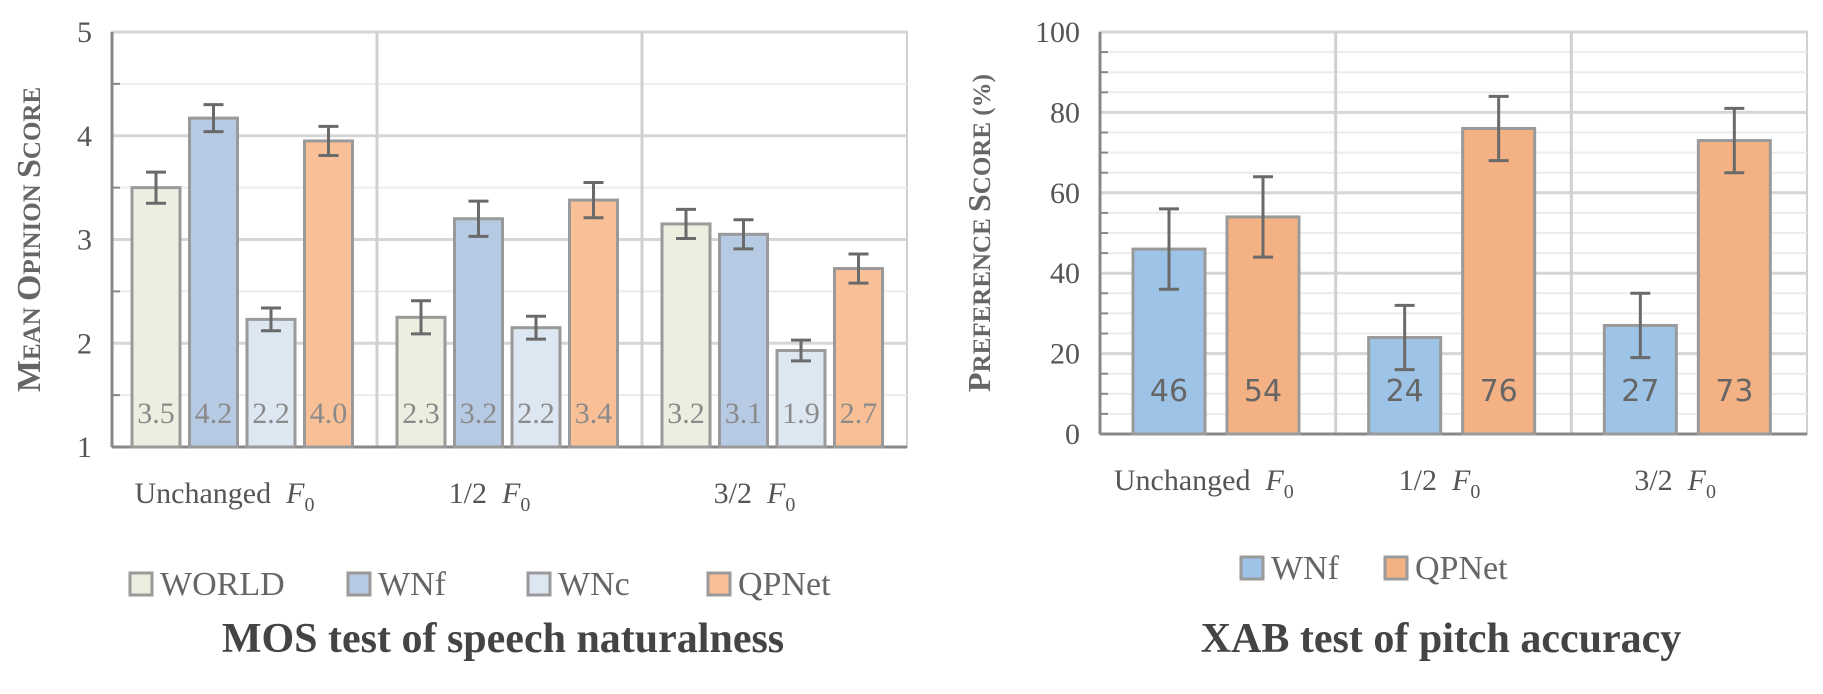 The image size is (1823, 694). I want to click on data-label-wnf-1: 24, so click(1405, 391).